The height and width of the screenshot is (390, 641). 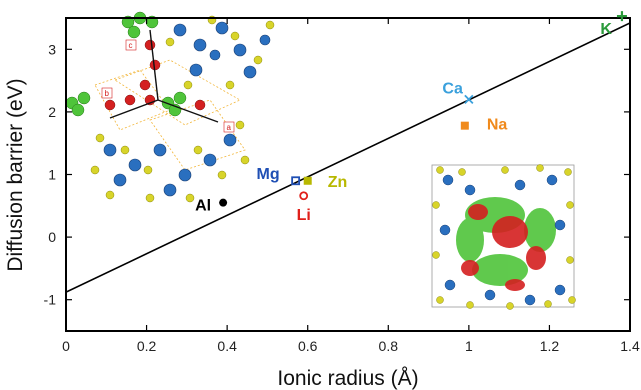 I want to click on point-label-k: K, so click(x=606, y=29).